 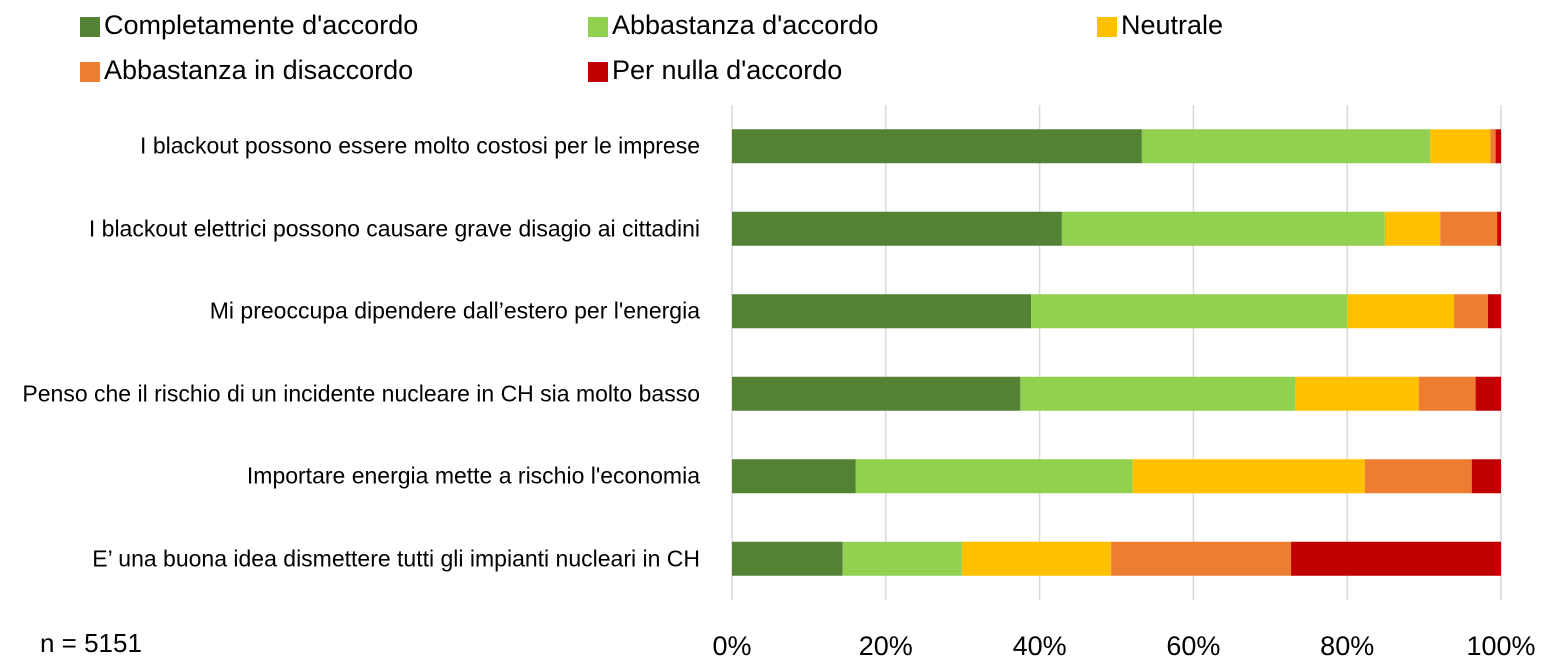 What do you see at coordinates (258, 70) in the screenshot?
I see `legend-label: Abbastanza in disaccordo` at bounding box center [258, 70].